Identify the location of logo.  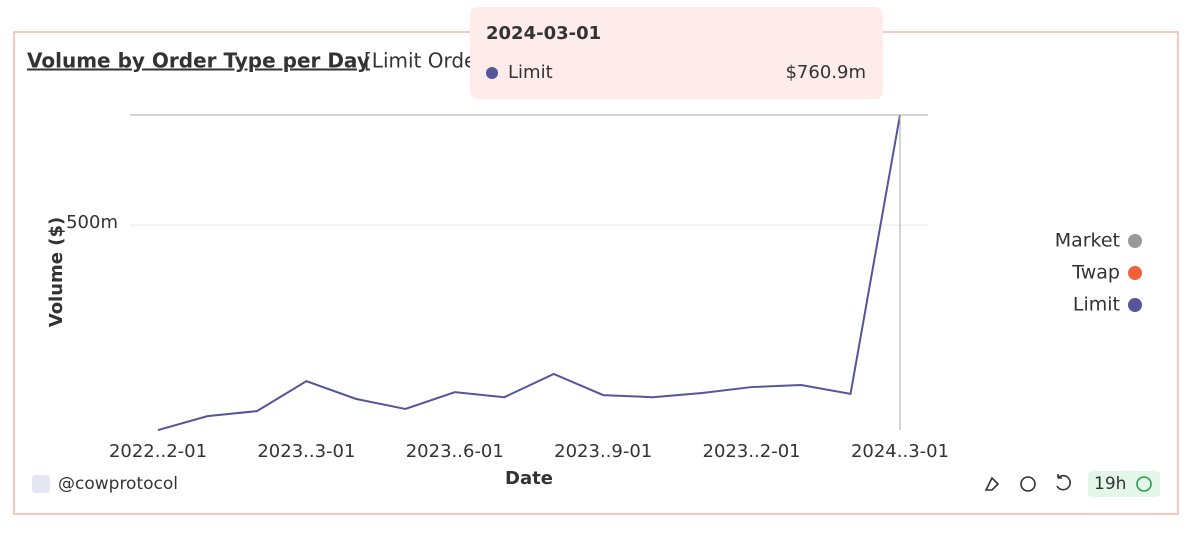
(41, 484).